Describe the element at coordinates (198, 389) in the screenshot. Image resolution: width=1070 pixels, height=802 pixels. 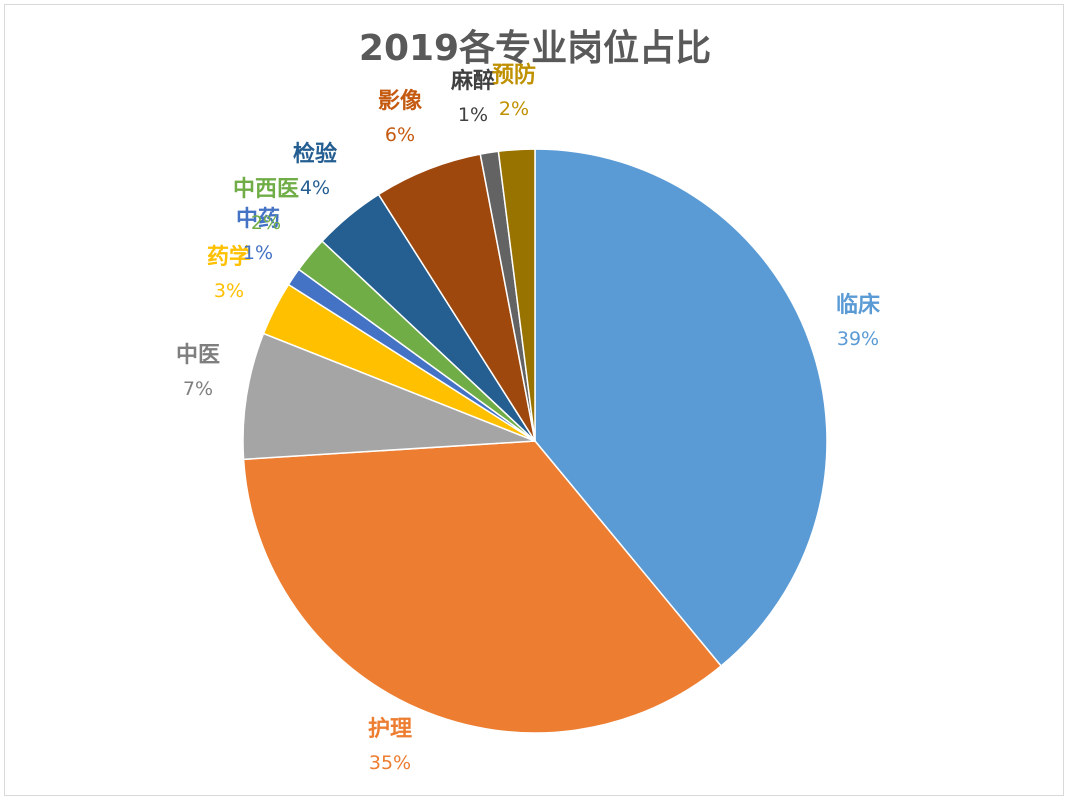
I see `slice-label-value-2: 7%` at that location.